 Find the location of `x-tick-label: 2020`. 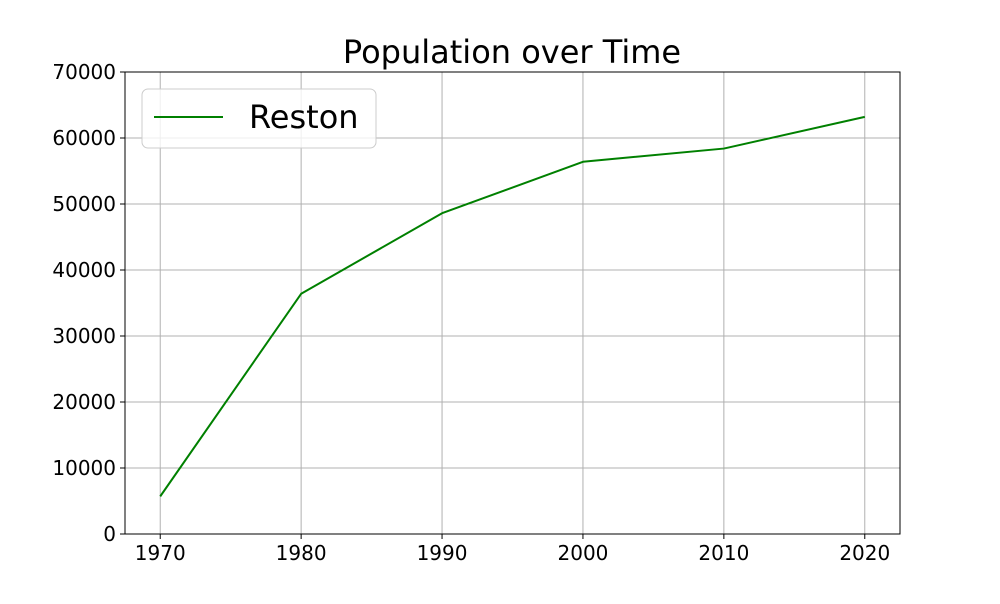

x-tick-label: 2020 is located at coordinates (864, 553).